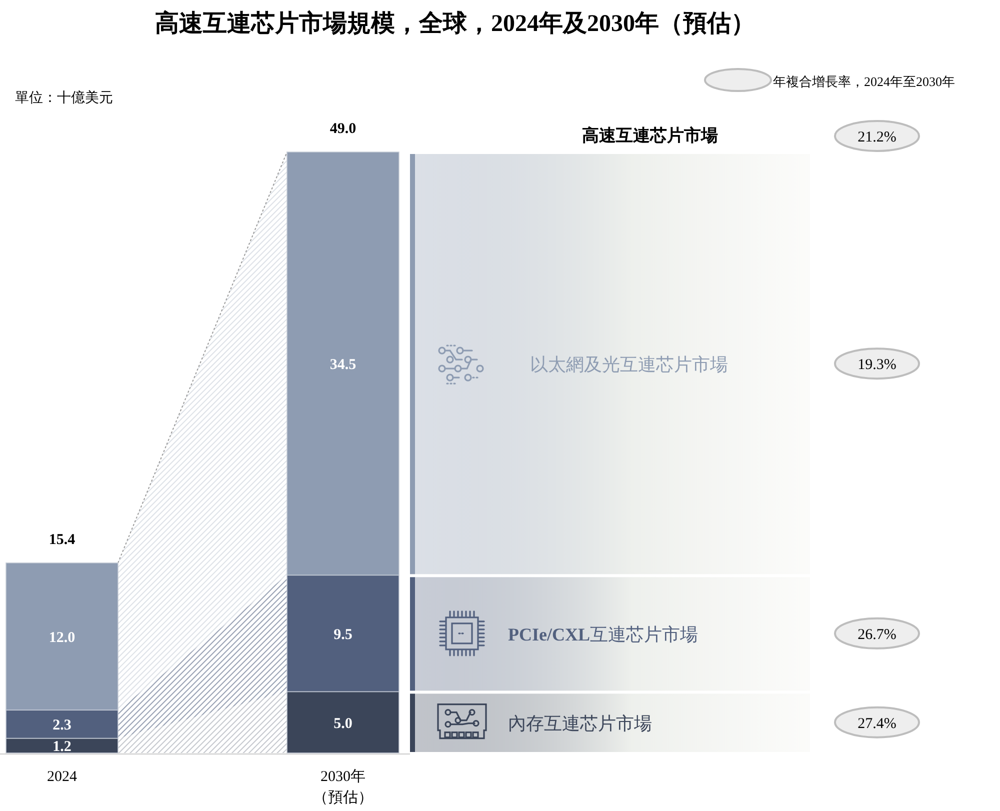 The image size is (1000, 811). Describe the element at coordinates (62, 747) in the screenshot. I see `data-label: 1.2` at that location.